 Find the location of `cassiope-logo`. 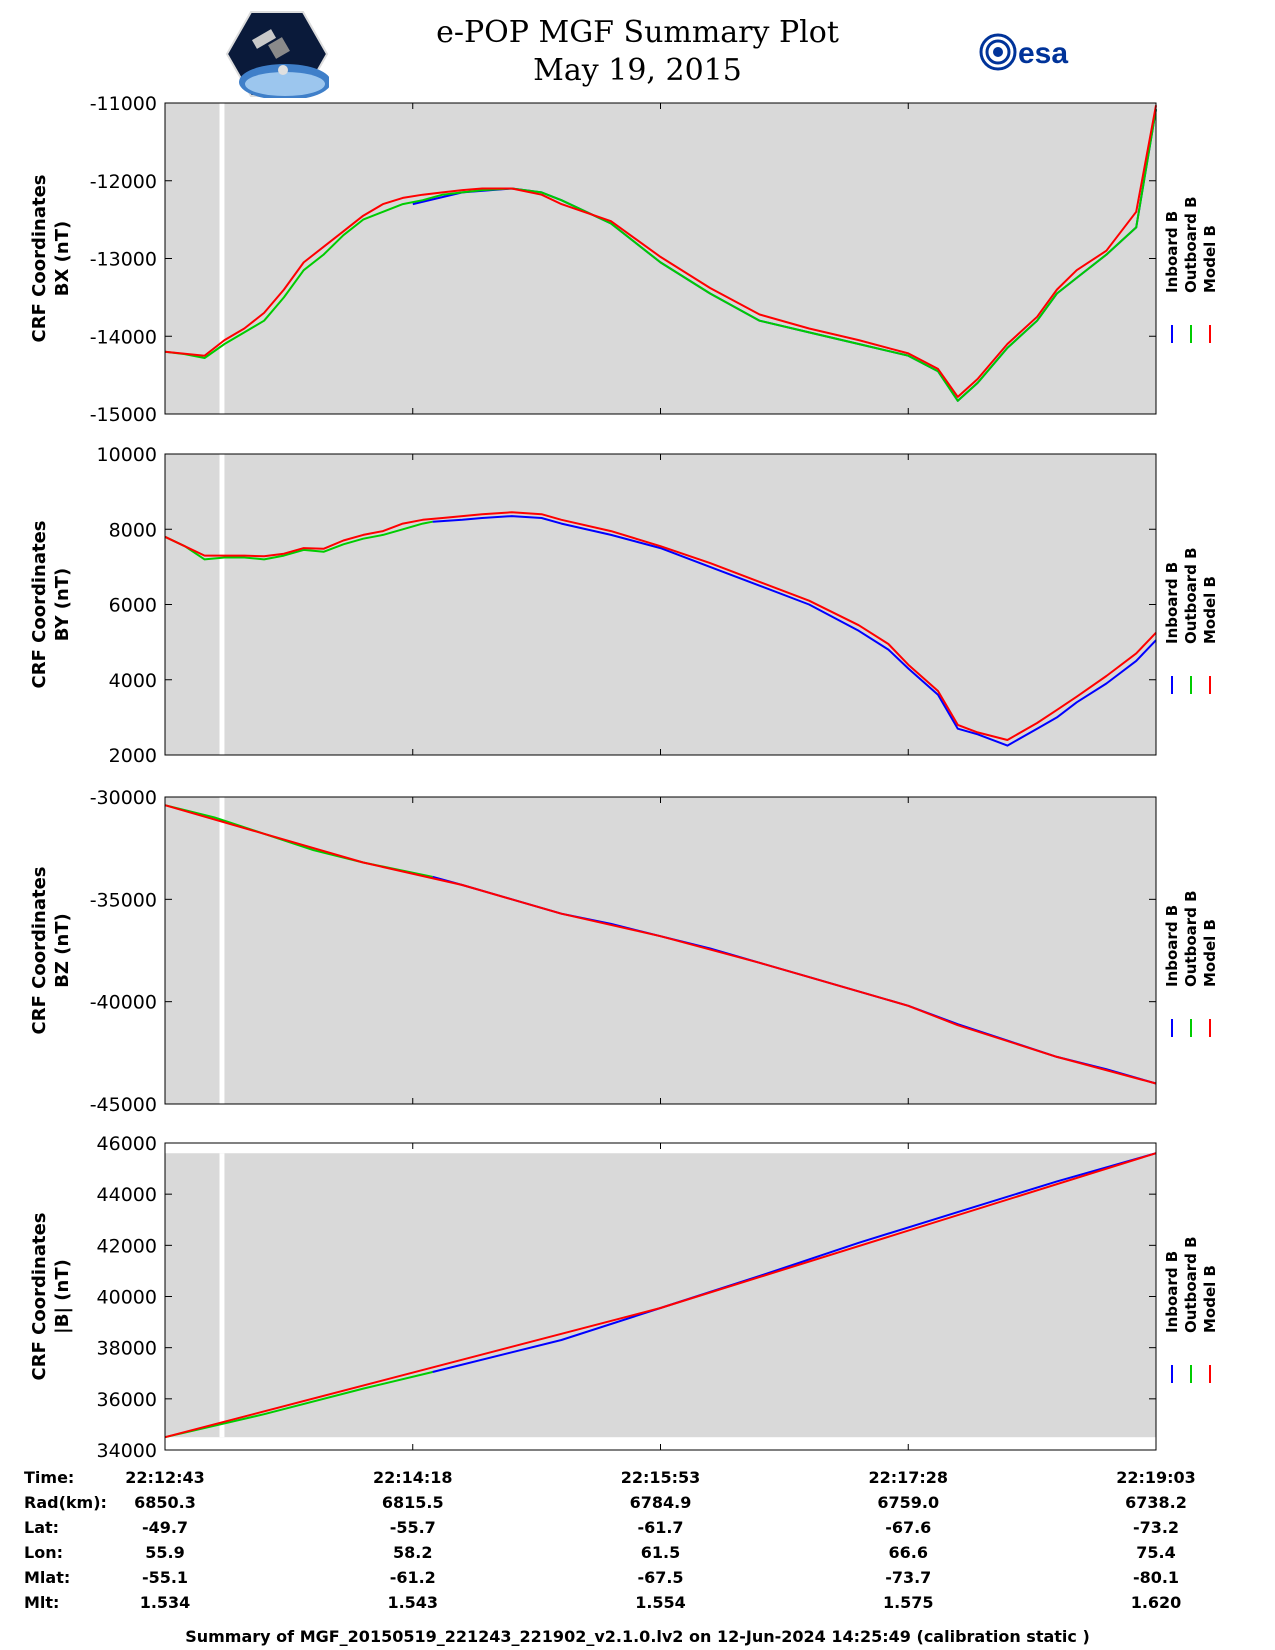

cassiope-logo is located at coordinates (277, 54).